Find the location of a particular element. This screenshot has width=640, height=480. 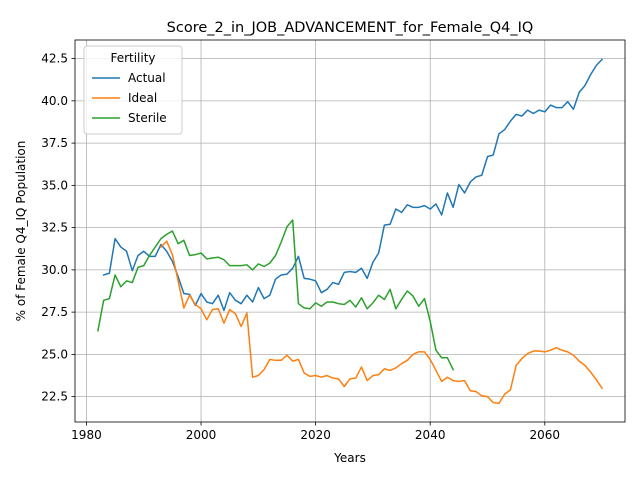

x-tick-label: 2040 is located at coordinates (430, 435).